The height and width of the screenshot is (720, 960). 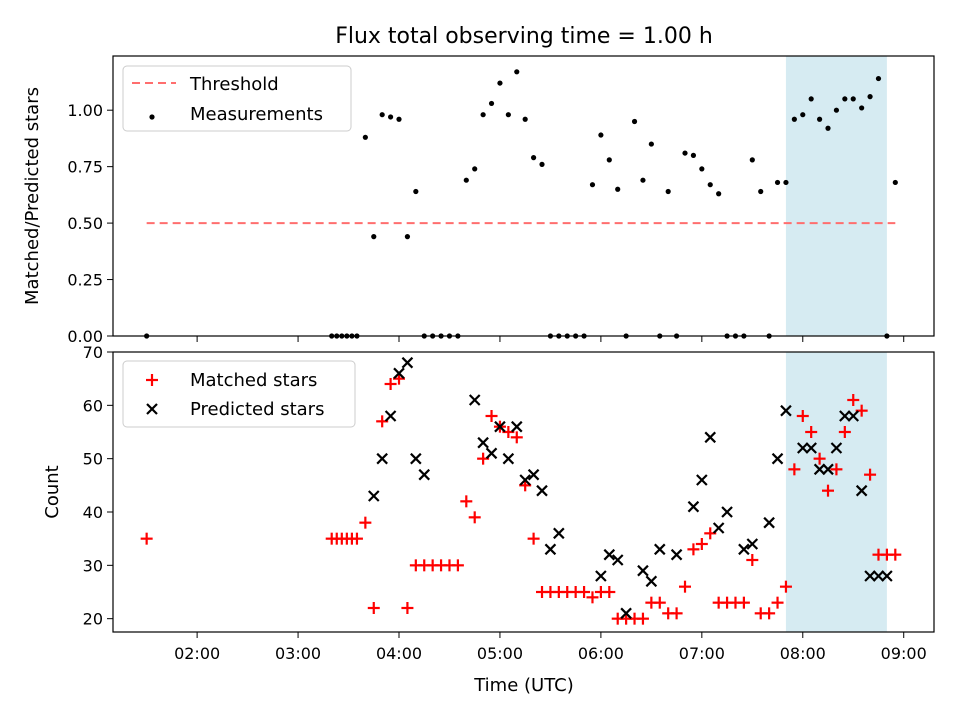 I want to click on chart-title: Flux total observing time = 1.00 h, so click(x=524, y=36).